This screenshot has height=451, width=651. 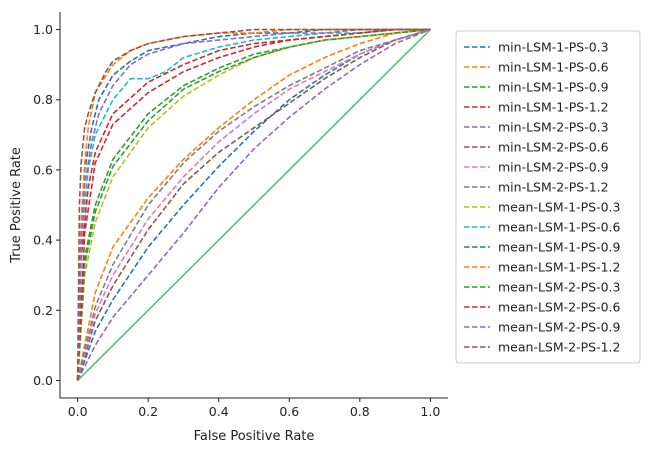 I want to click on legend-label: mean-LSM-2-PS-0.6, so click(x=559, y=307).